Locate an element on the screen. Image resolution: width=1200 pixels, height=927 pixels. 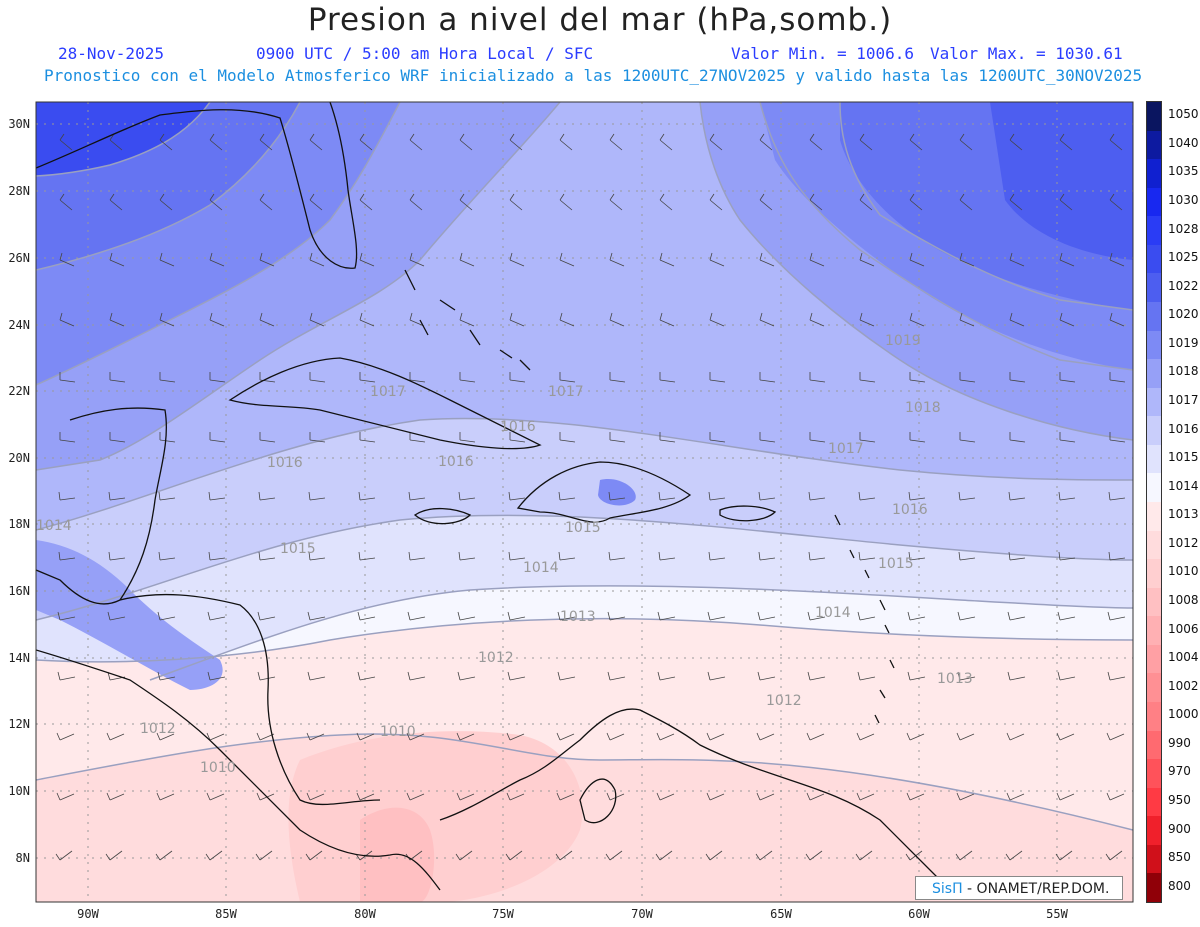
color-bar-label: 1018 is located at coordinates (1183, 371).